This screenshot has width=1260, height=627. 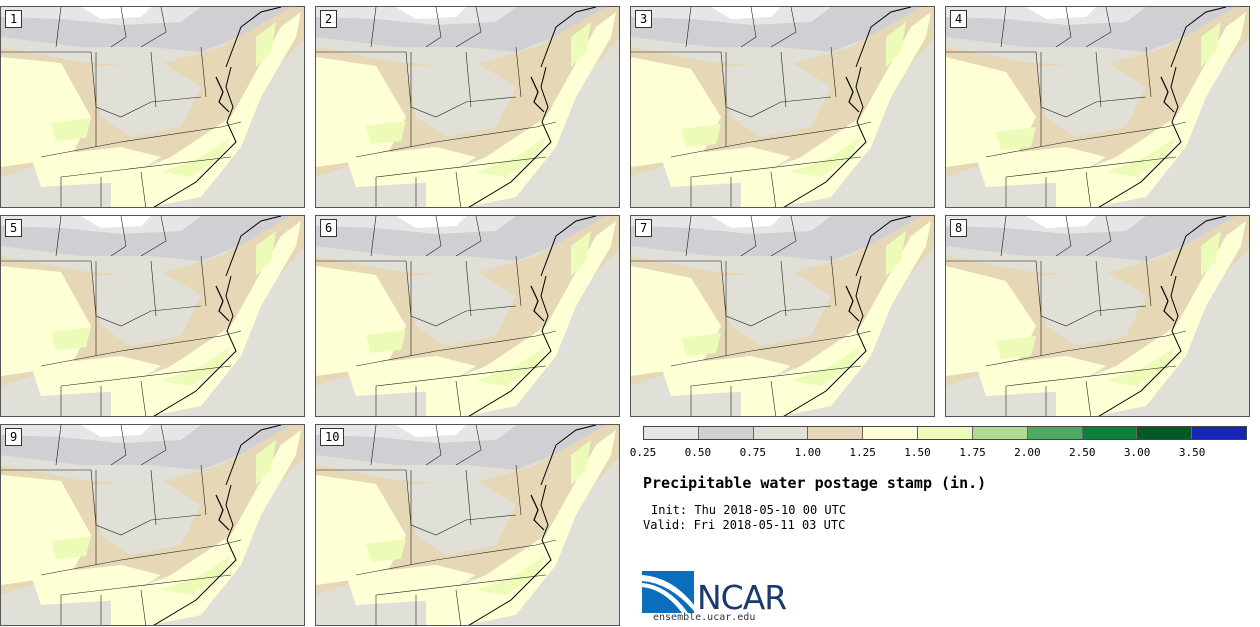 What do you see at coordinates (753, 452) in the screenshot?
I see `colorbar-tick-label: 0.75` at bounding box center [753, 452].